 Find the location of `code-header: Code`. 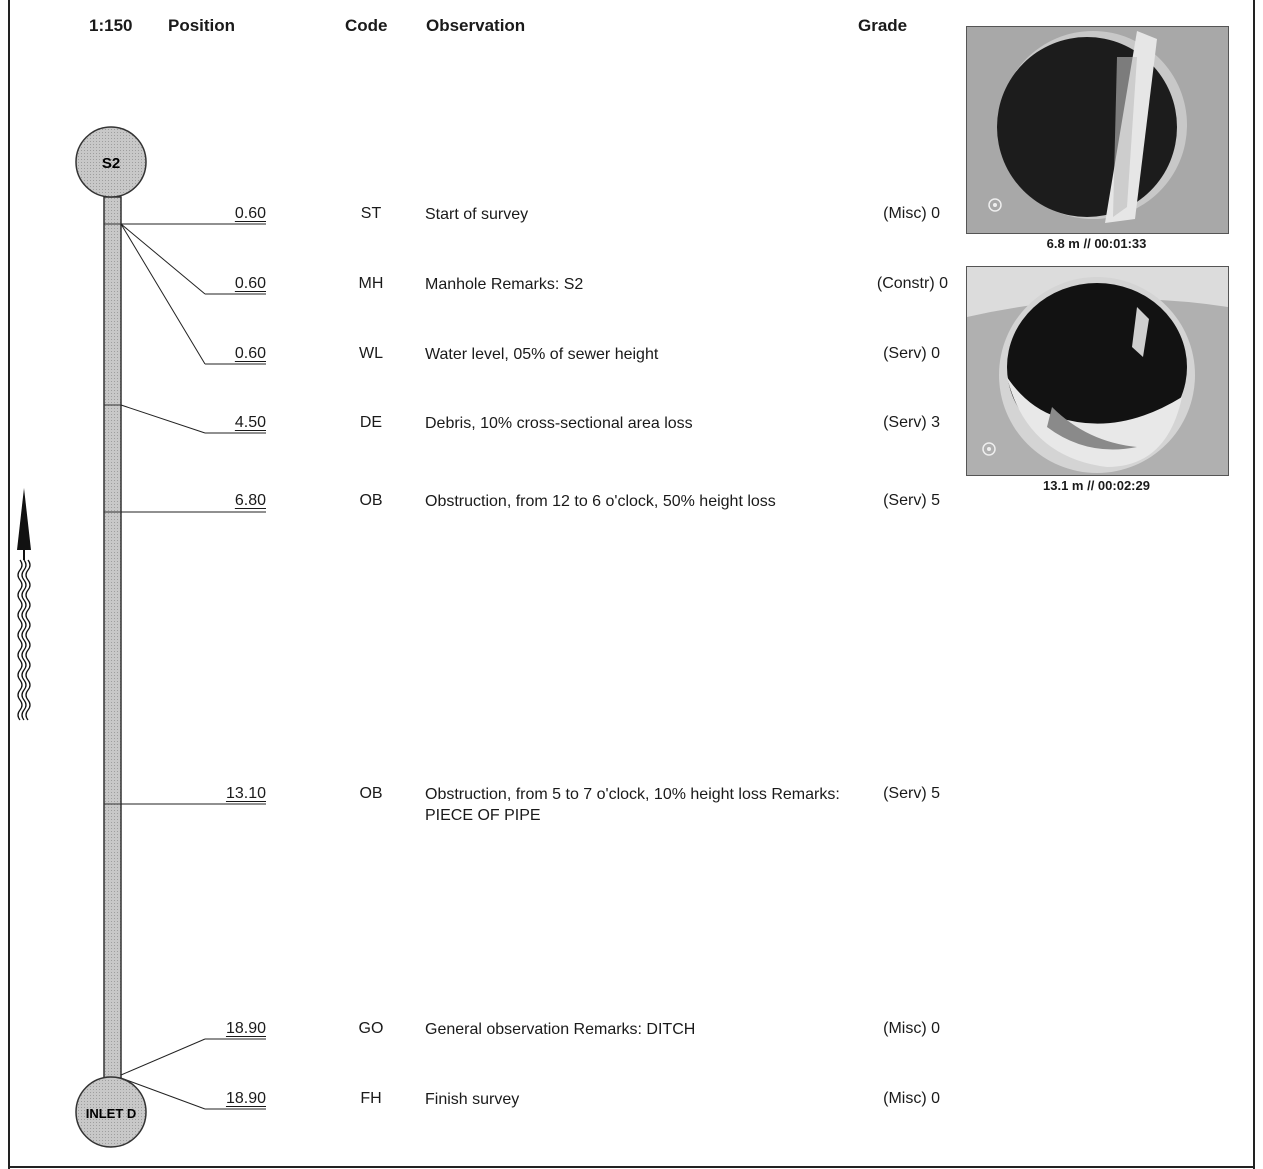

code-header: Code is located at coordinates (366, 25).